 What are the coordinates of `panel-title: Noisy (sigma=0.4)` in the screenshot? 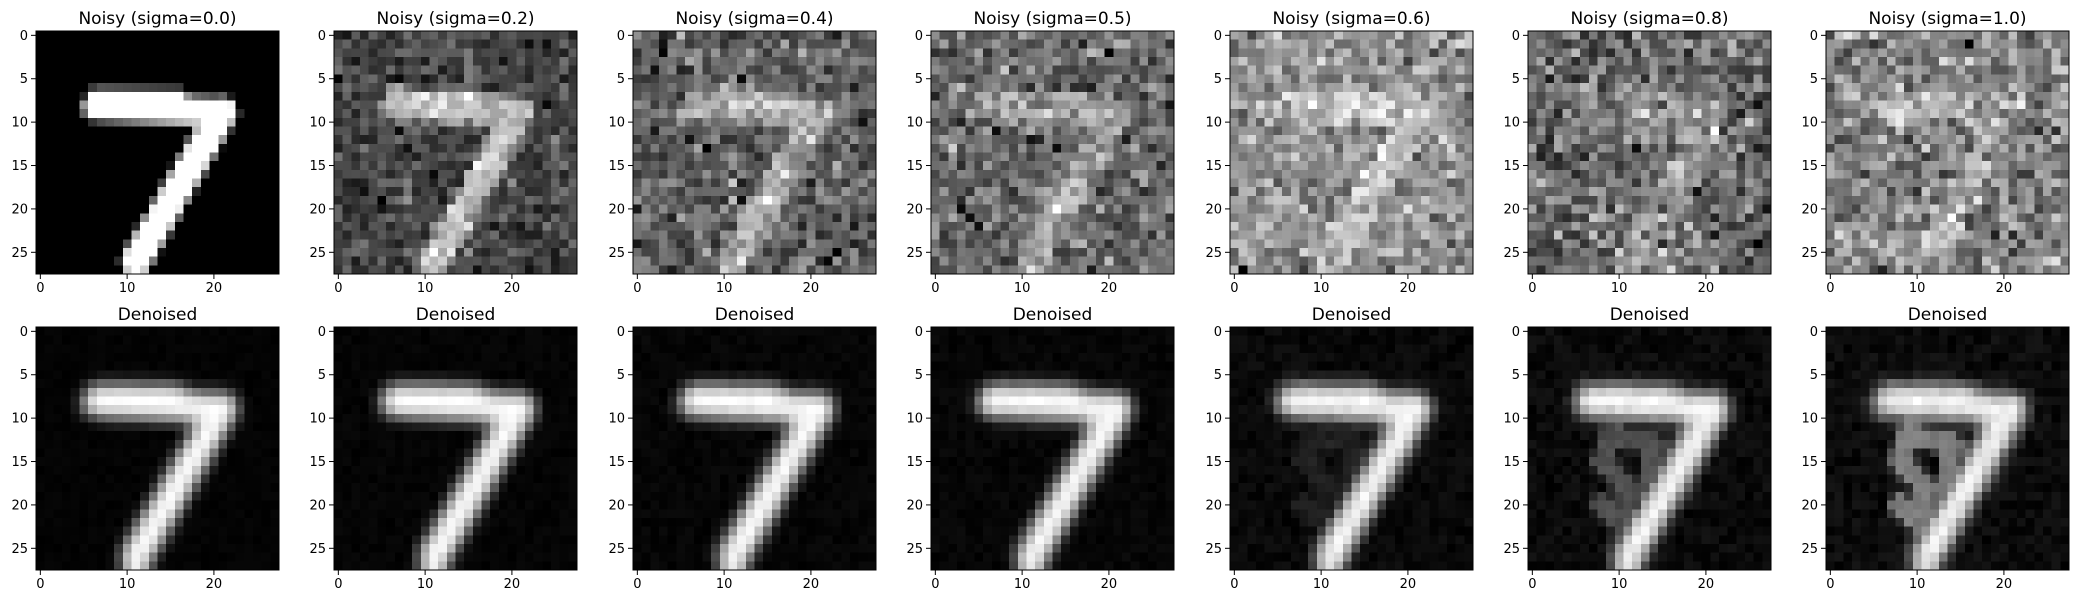 It's located at (754, 19).